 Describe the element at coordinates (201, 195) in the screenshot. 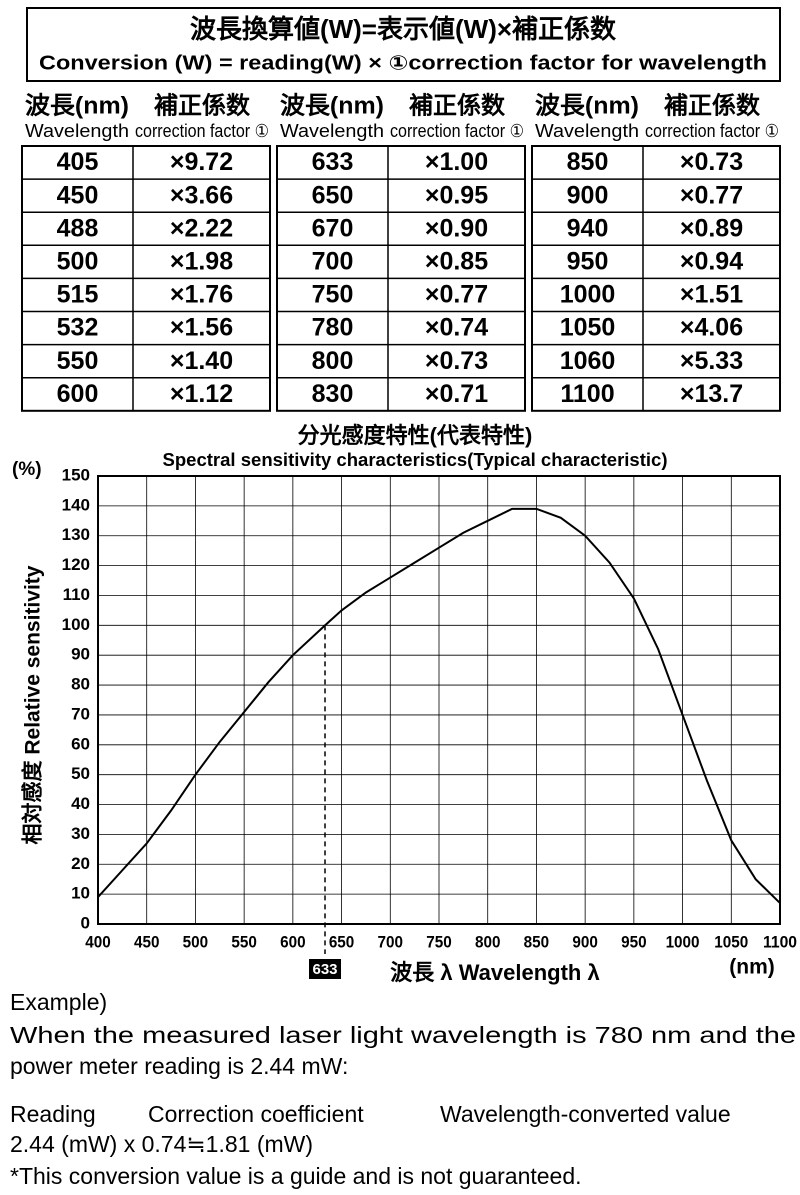

I see `factor-cell: ×3.66` at that location.